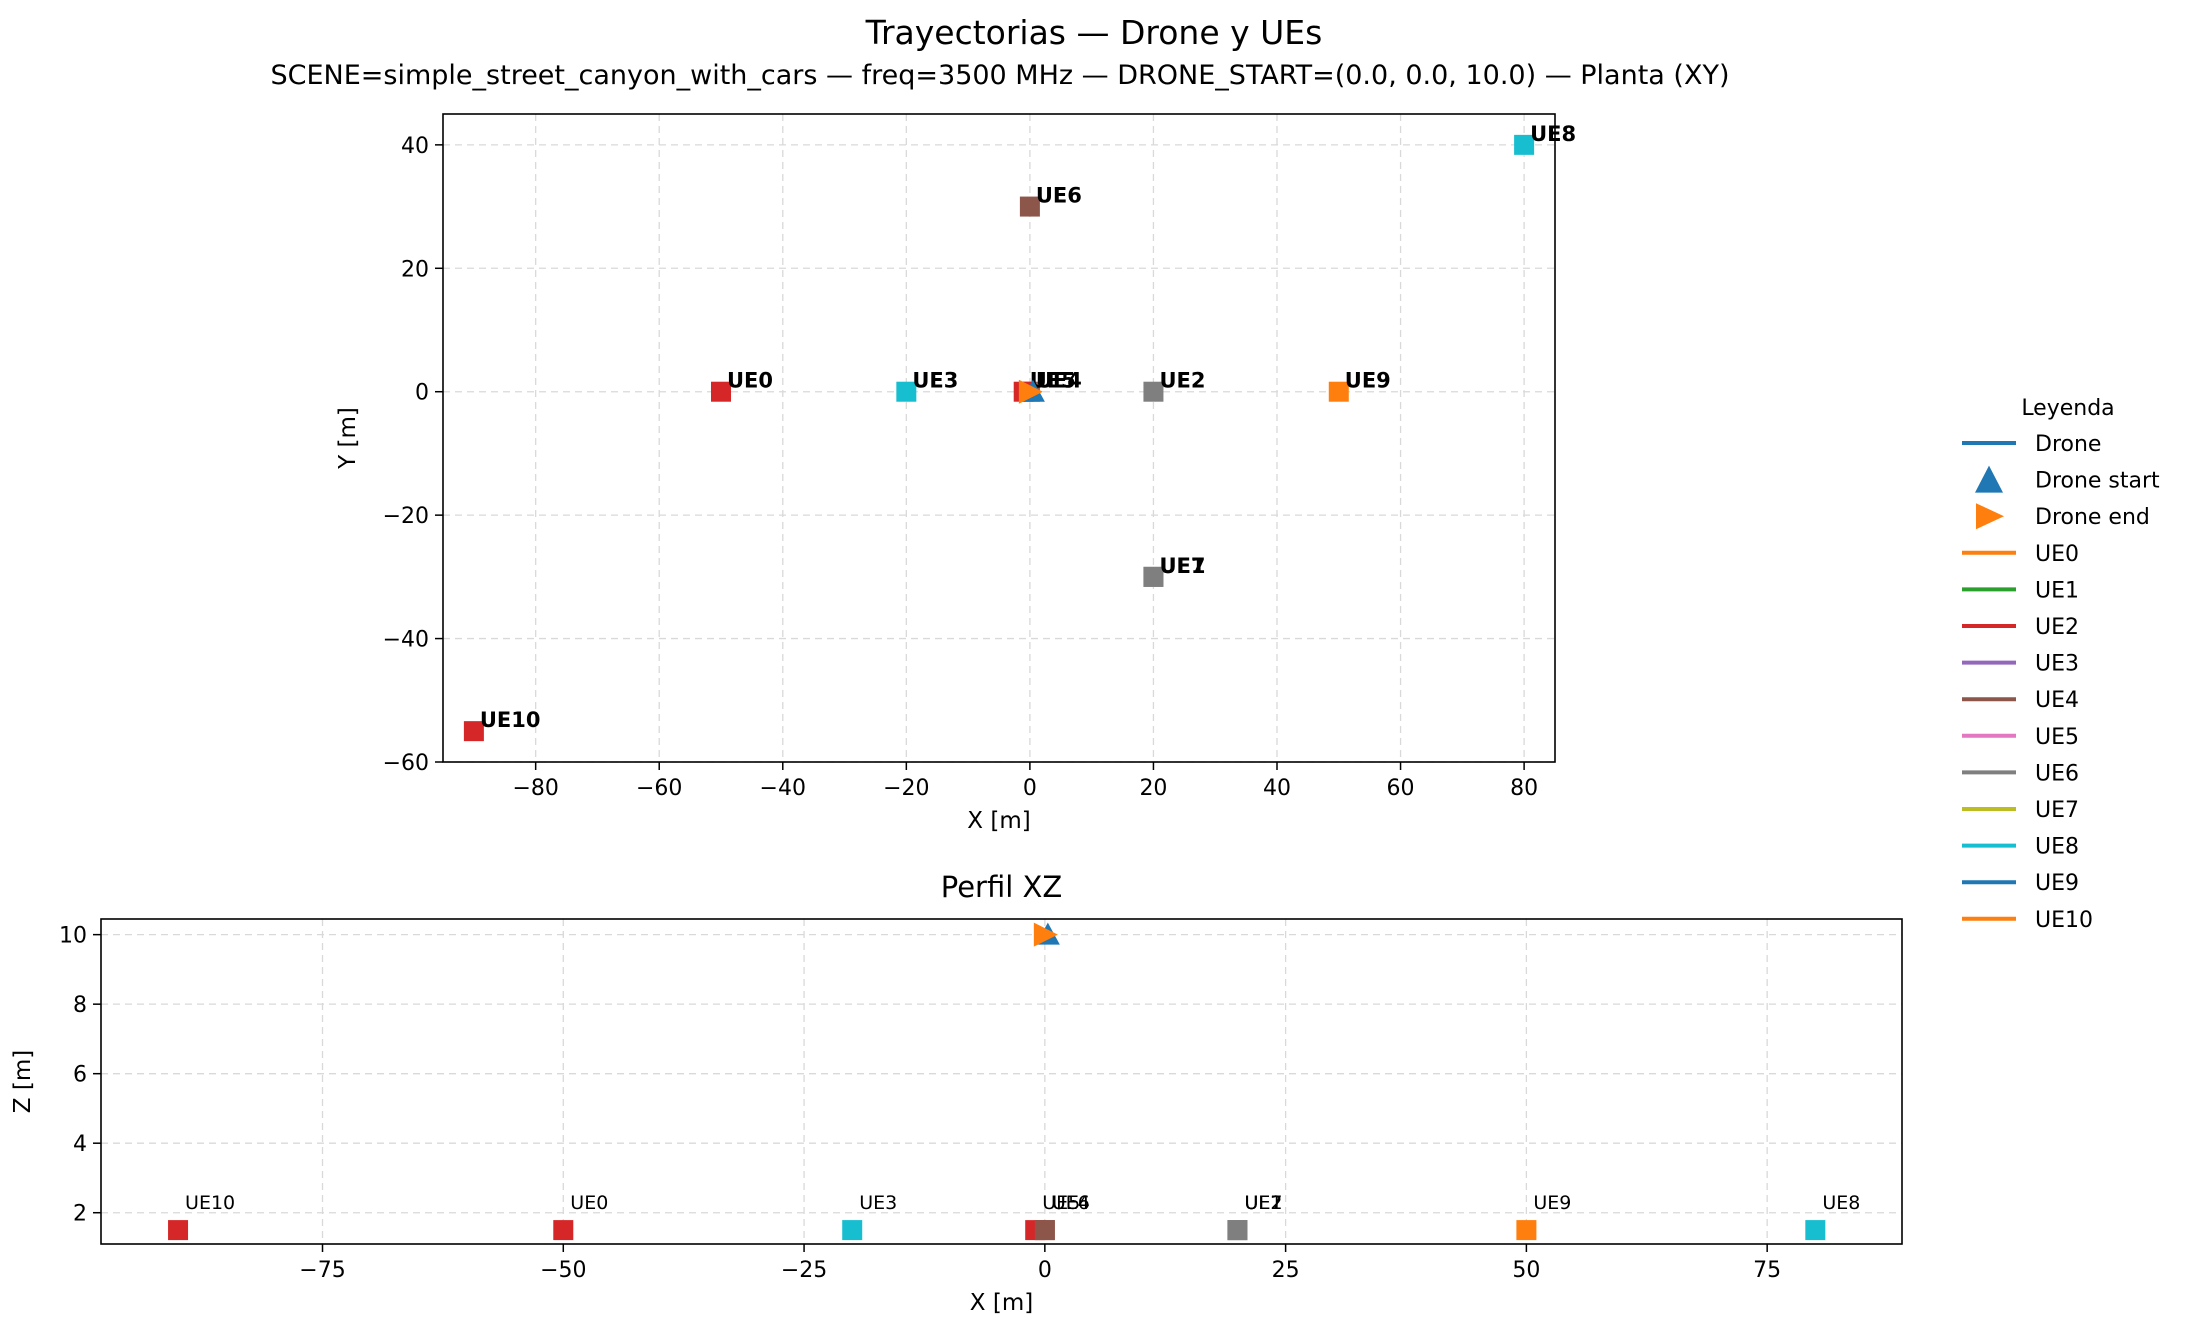 This screenshot has height=1329, width=2189. I want to click on y-tick-label: −40, so click(406, 640).